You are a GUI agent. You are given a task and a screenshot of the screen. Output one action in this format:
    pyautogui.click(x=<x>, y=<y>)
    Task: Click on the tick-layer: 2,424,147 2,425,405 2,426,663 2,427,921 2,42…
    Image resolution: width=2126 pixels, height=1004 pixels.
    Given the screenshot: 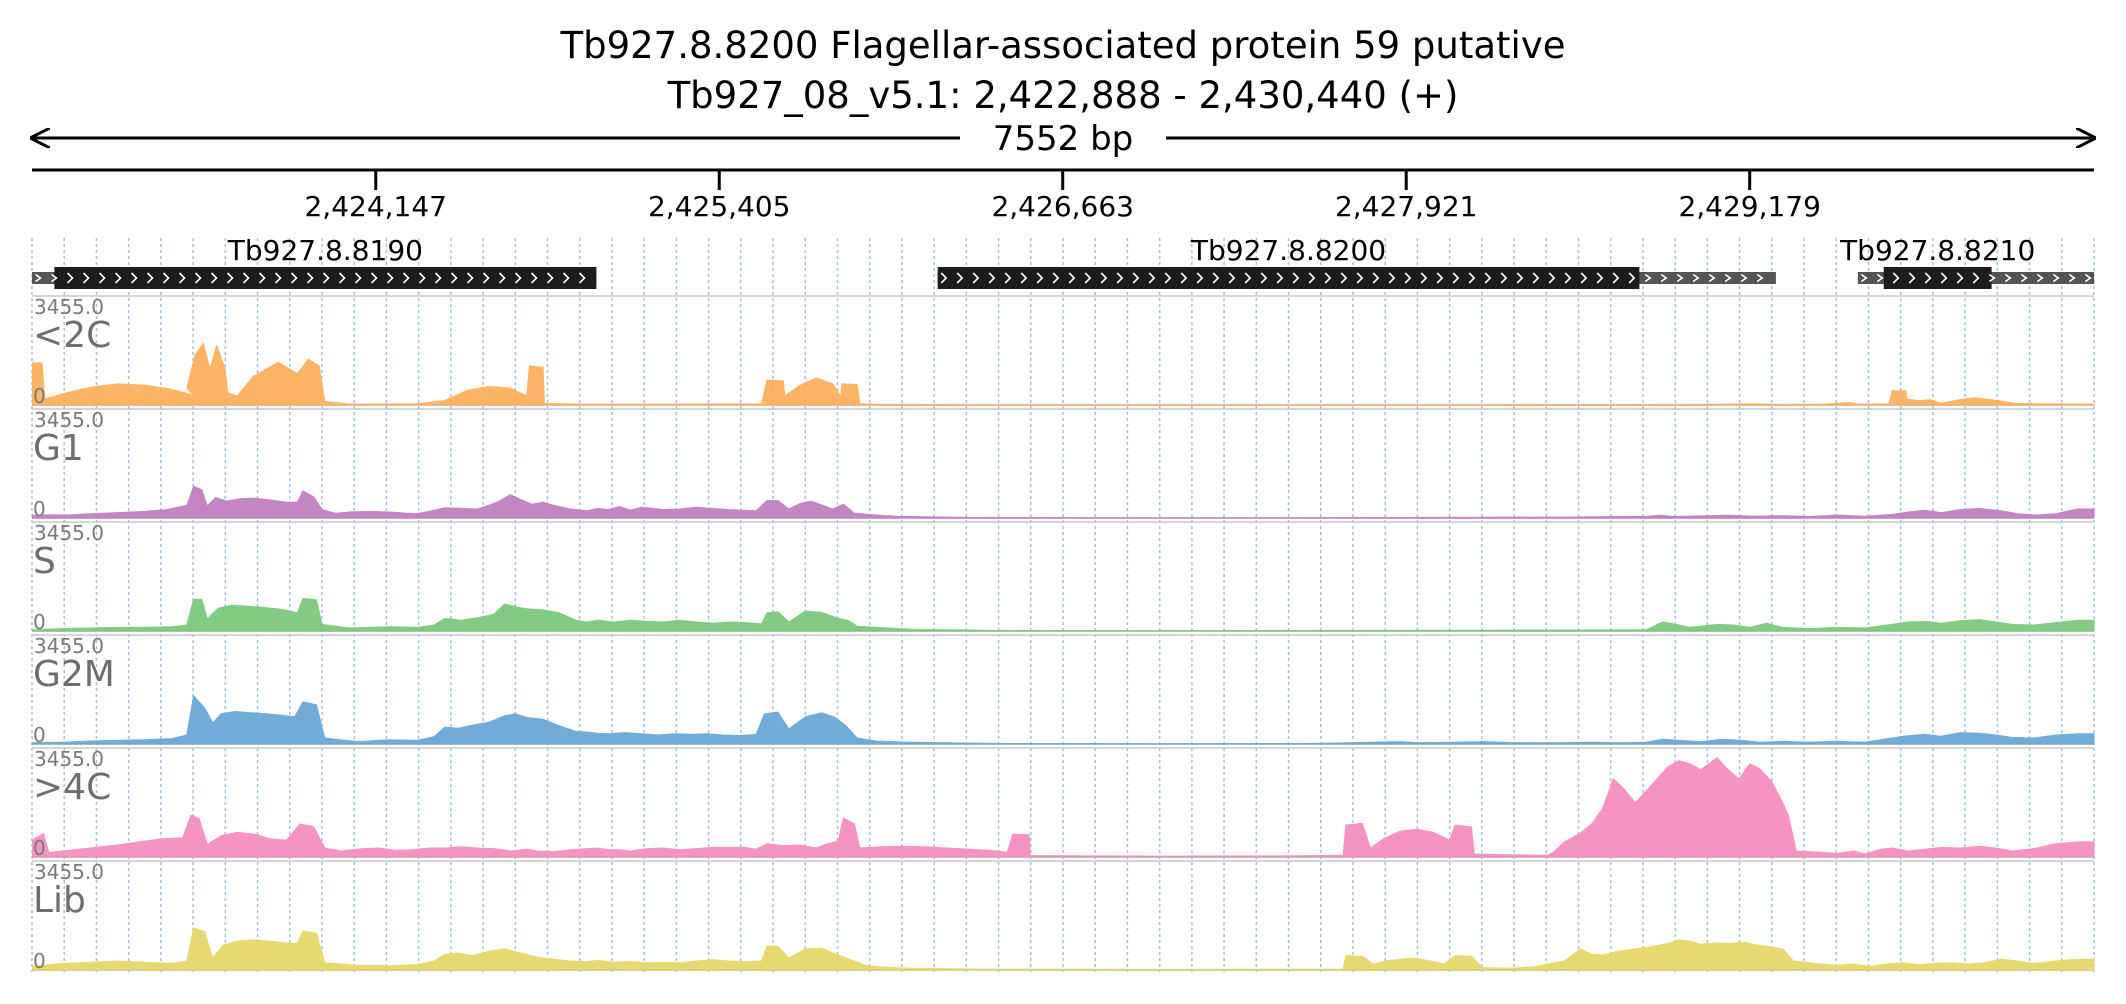 What is the action you would take?
    pyautogui.click(x=1062, y=196)
    